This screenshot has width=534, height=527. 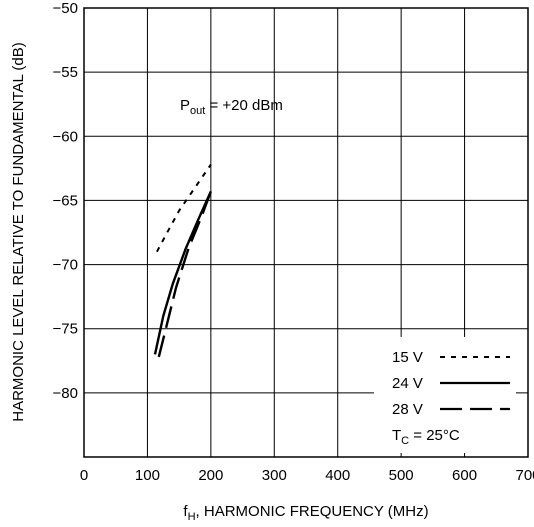 What do you see at coordinates (197, 111) in the screenshot?
I see `power-annotation-sub: out` at bounding box center [197, 111].